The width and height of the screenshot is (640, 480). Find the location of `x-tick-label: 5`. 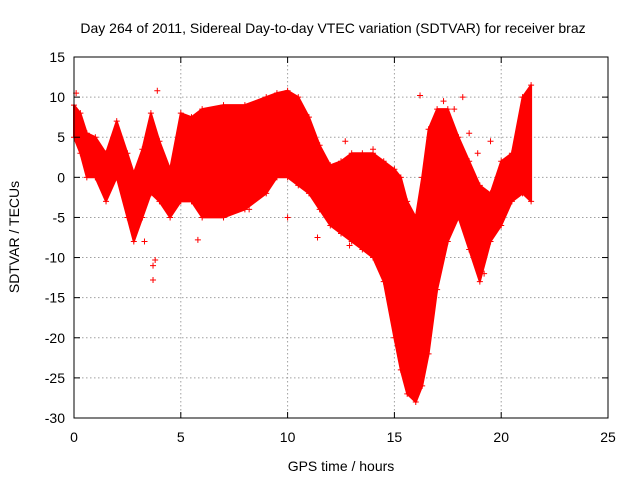

x-tick-label: 5 is located at coordinates (181, 437).